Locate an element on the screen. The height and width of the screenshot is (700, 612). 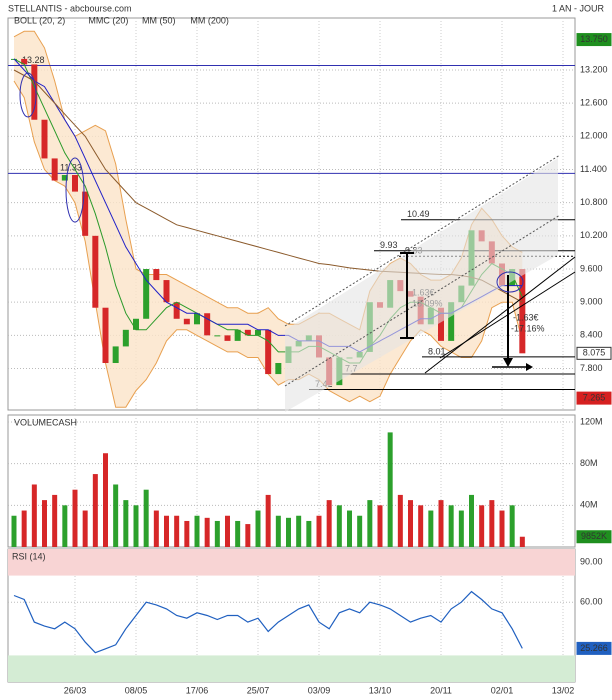
y-tick-label: 10.200 is located at coordinates (594, 235).